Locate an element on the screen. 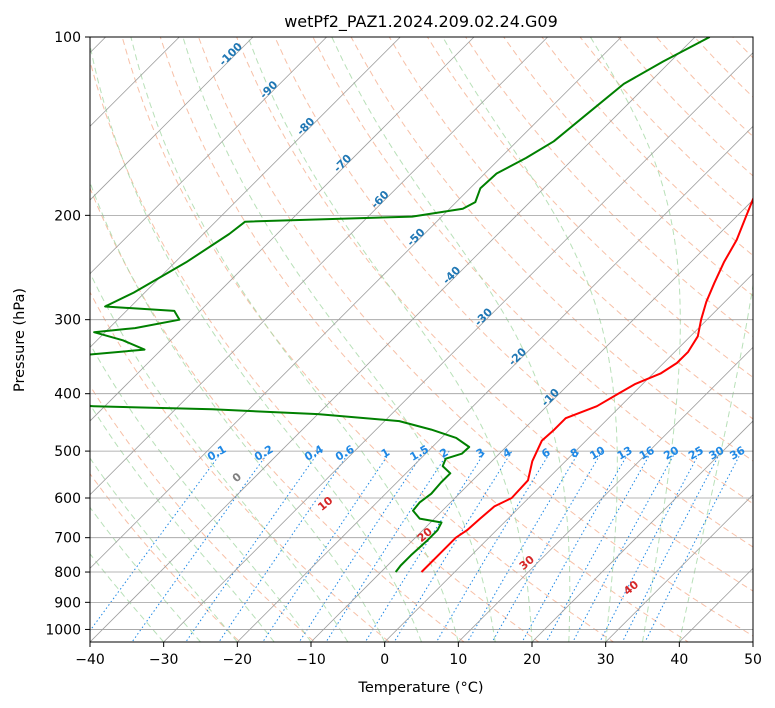  y-tick-label: 500 is located at coordinates (67, 452).